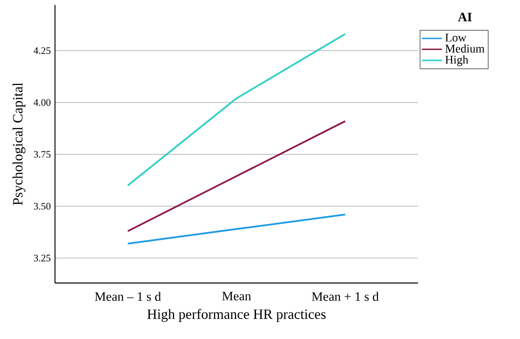  Describe the element at coordinates (42, 102) in the screenshot. I see `y-tick-label: 4.00` at that location.